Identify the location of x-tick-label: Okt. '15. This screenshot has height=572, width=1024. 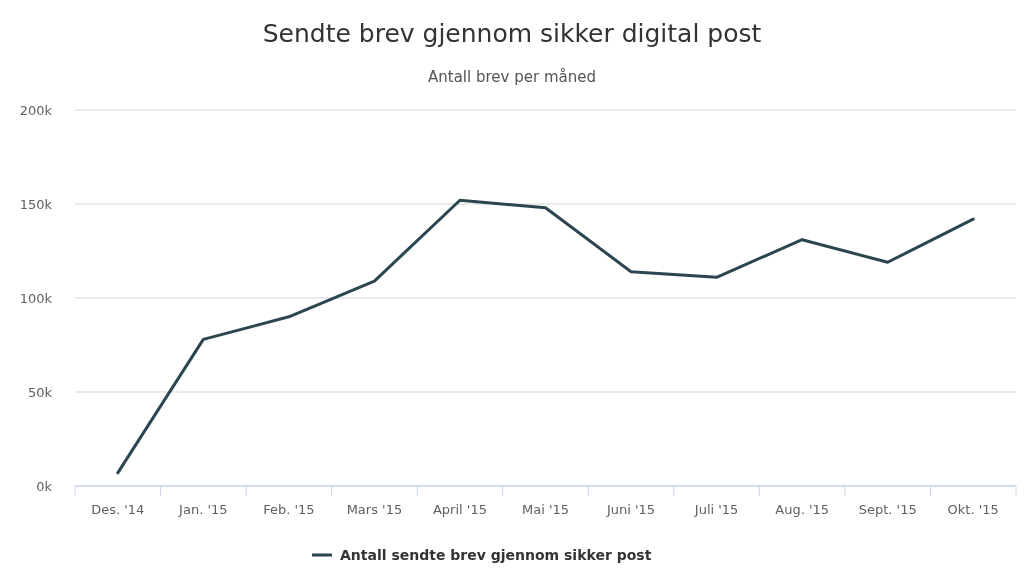
(973, 509).